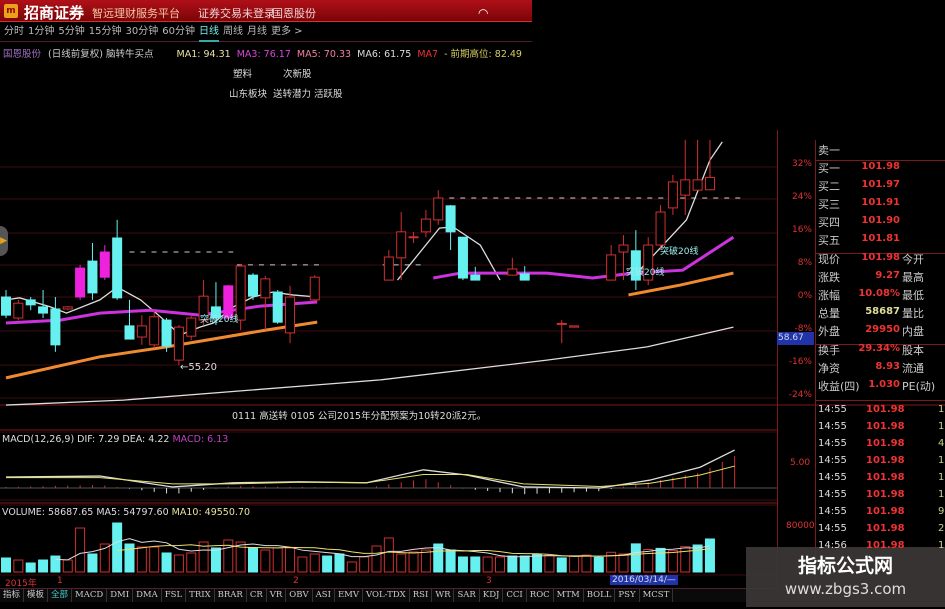 Image resolution: width=945 pixels, height=609 pixels. What do you see at coordinates (231, 595) in the screenshot?
I see `indicator-tab: BRAR` at bounding box center [231, 595].